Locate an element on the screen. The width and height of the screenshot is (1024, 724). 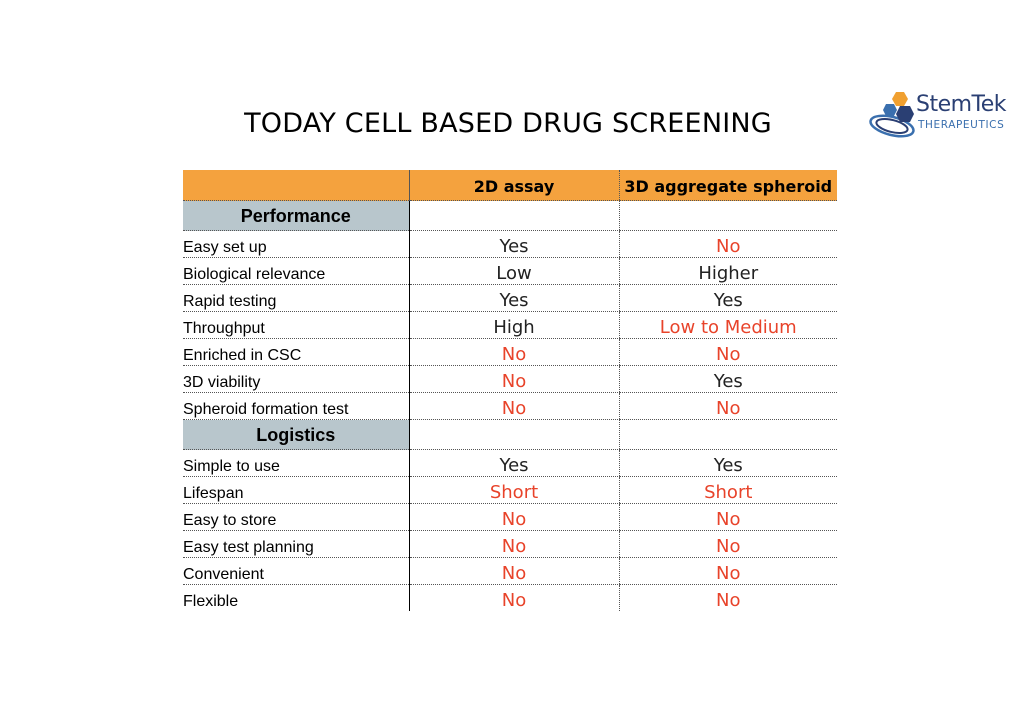
cell-3d-spheroid: Low to Medium is located at coordinates (727, 325).